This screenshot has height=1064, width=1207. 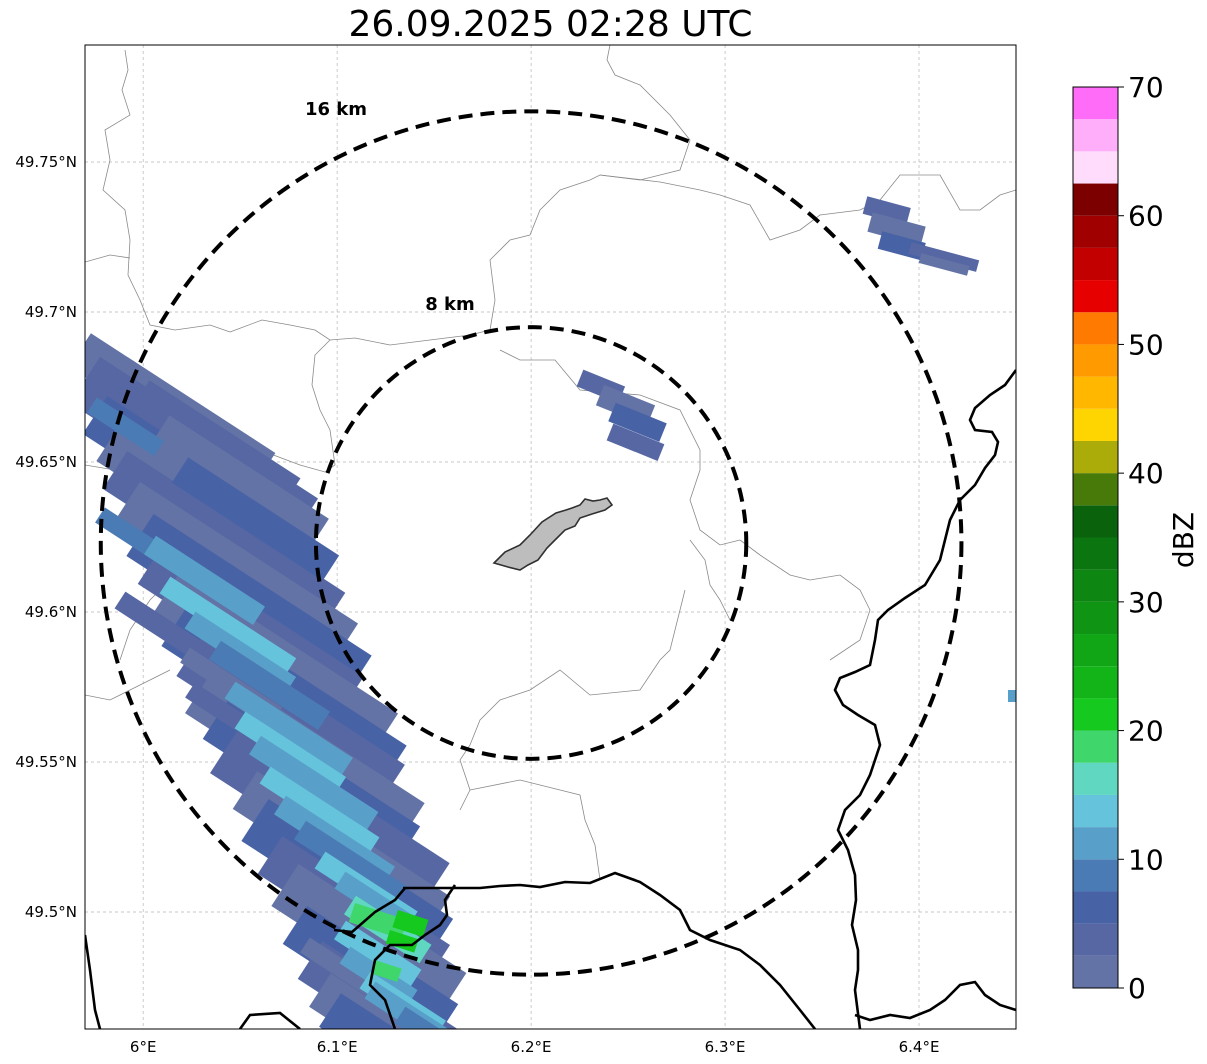 I want to click on map-title: 26.09.2025 02:28 UTC, so click(x=550, y=24).